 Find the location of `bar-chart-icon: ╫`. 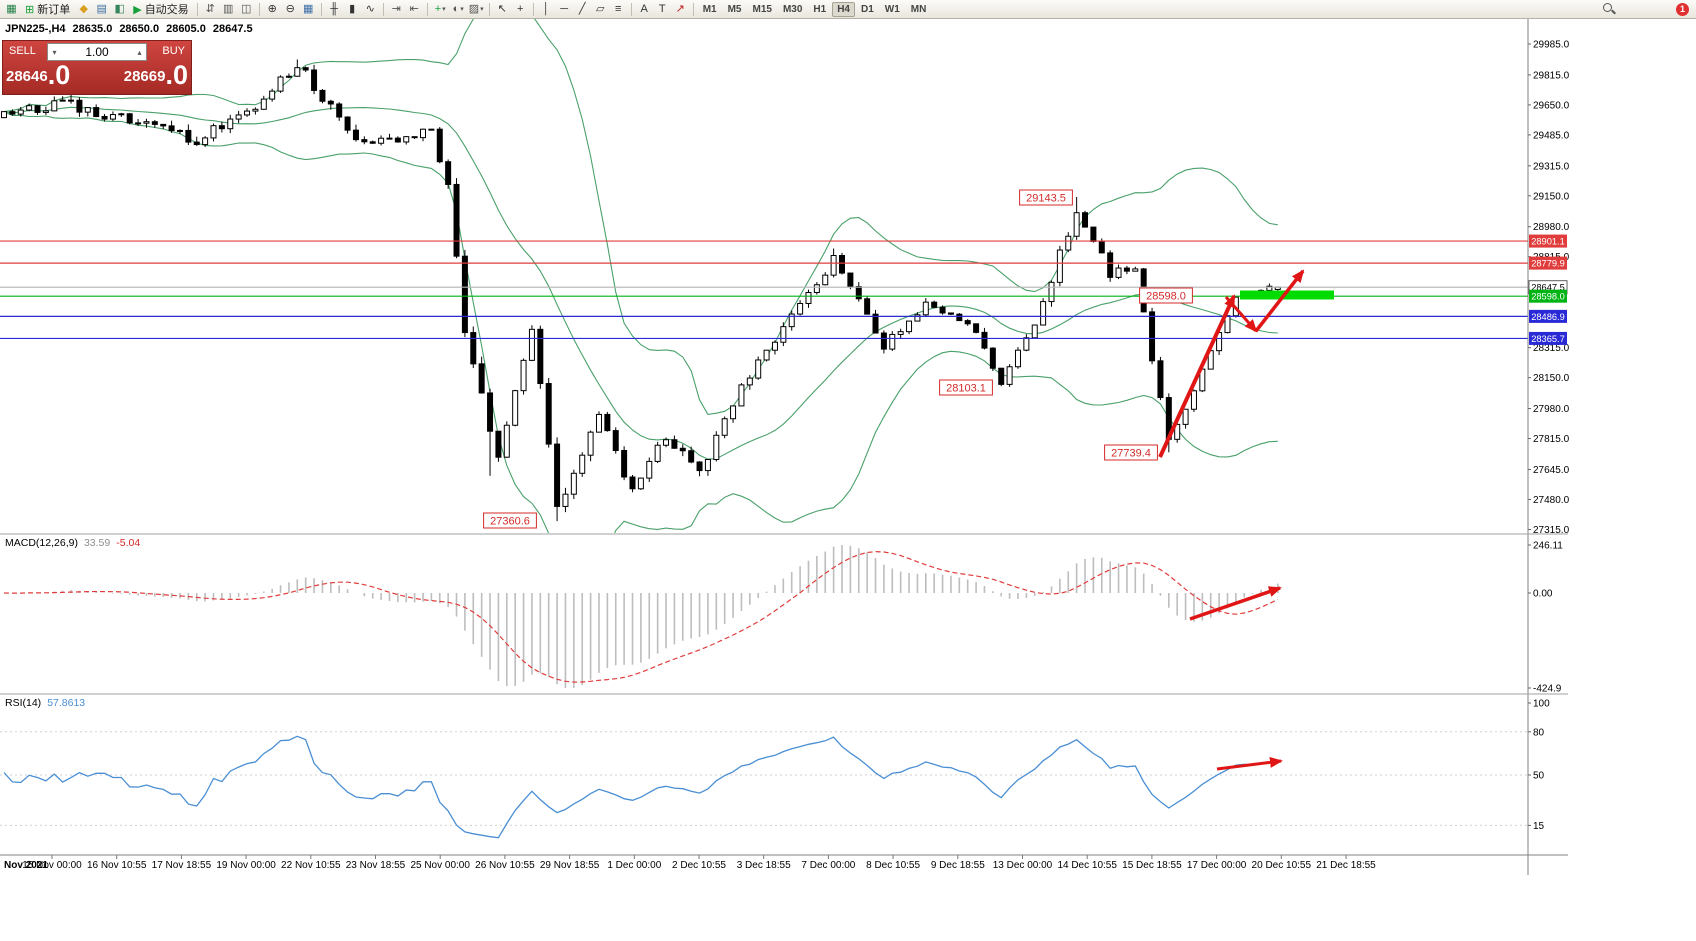

bar-chart-icon: ╫ is located at coordinates (334, 8).